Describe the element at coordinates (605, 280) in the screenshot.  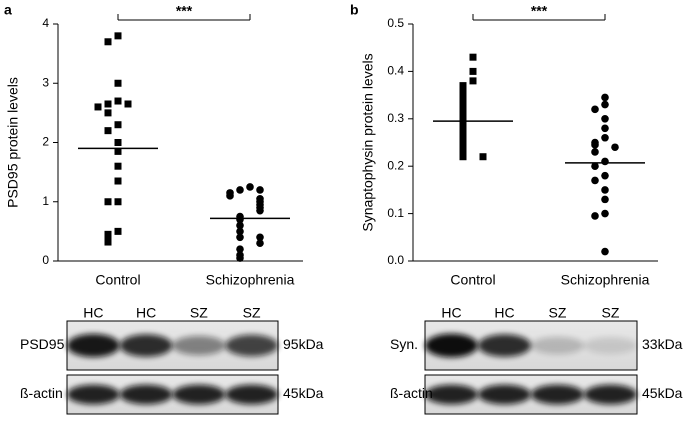
I see `x-tick-label: Schizophrenia` at that location.